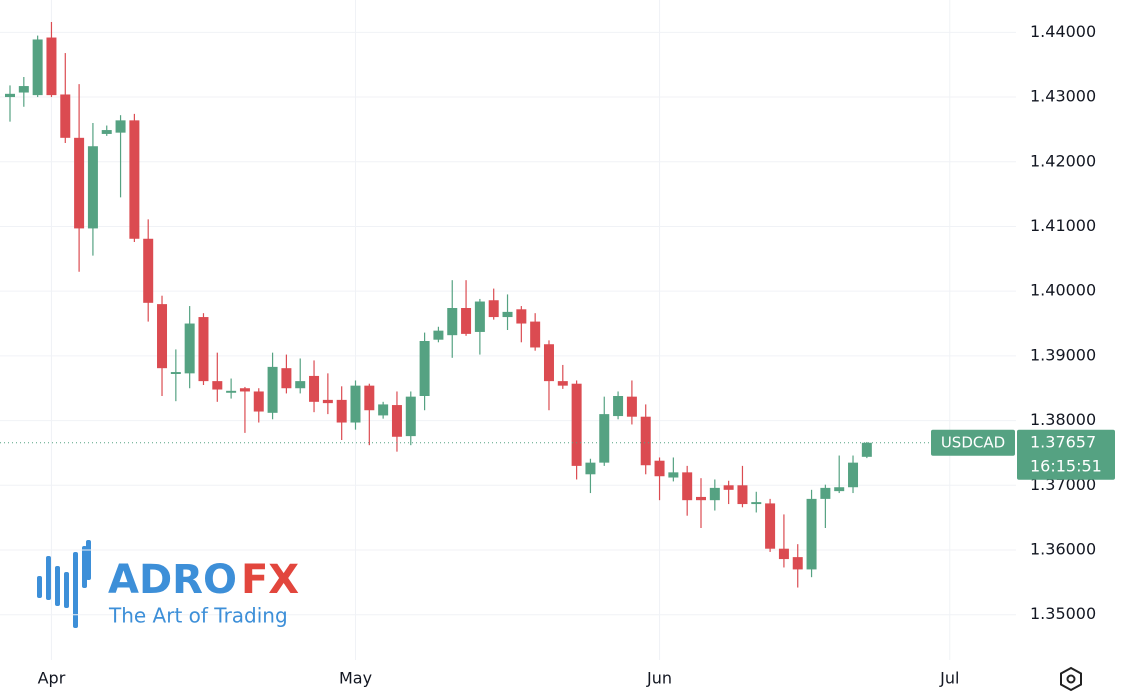  I want to click on x-tick-label: Apr, so click(52, 678).